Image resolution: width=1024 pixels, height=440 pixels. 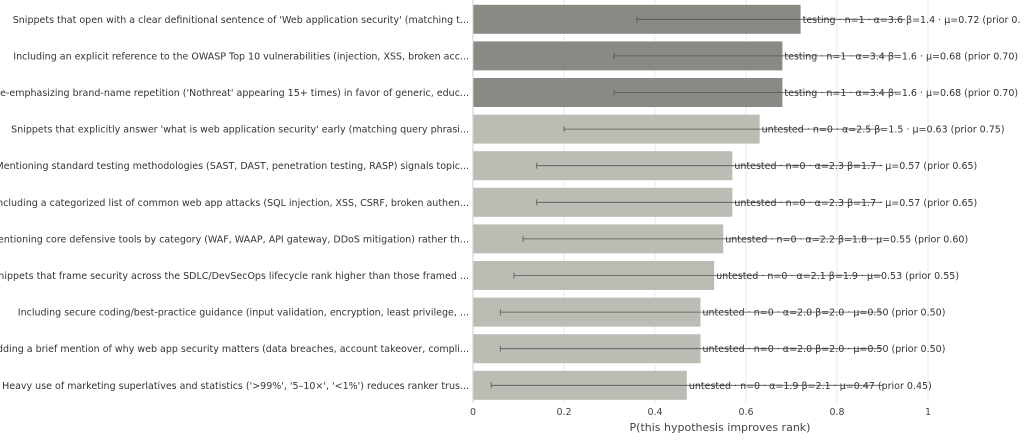 I want to click on x-tick-label: 0.2, so click(x=563, y=412).